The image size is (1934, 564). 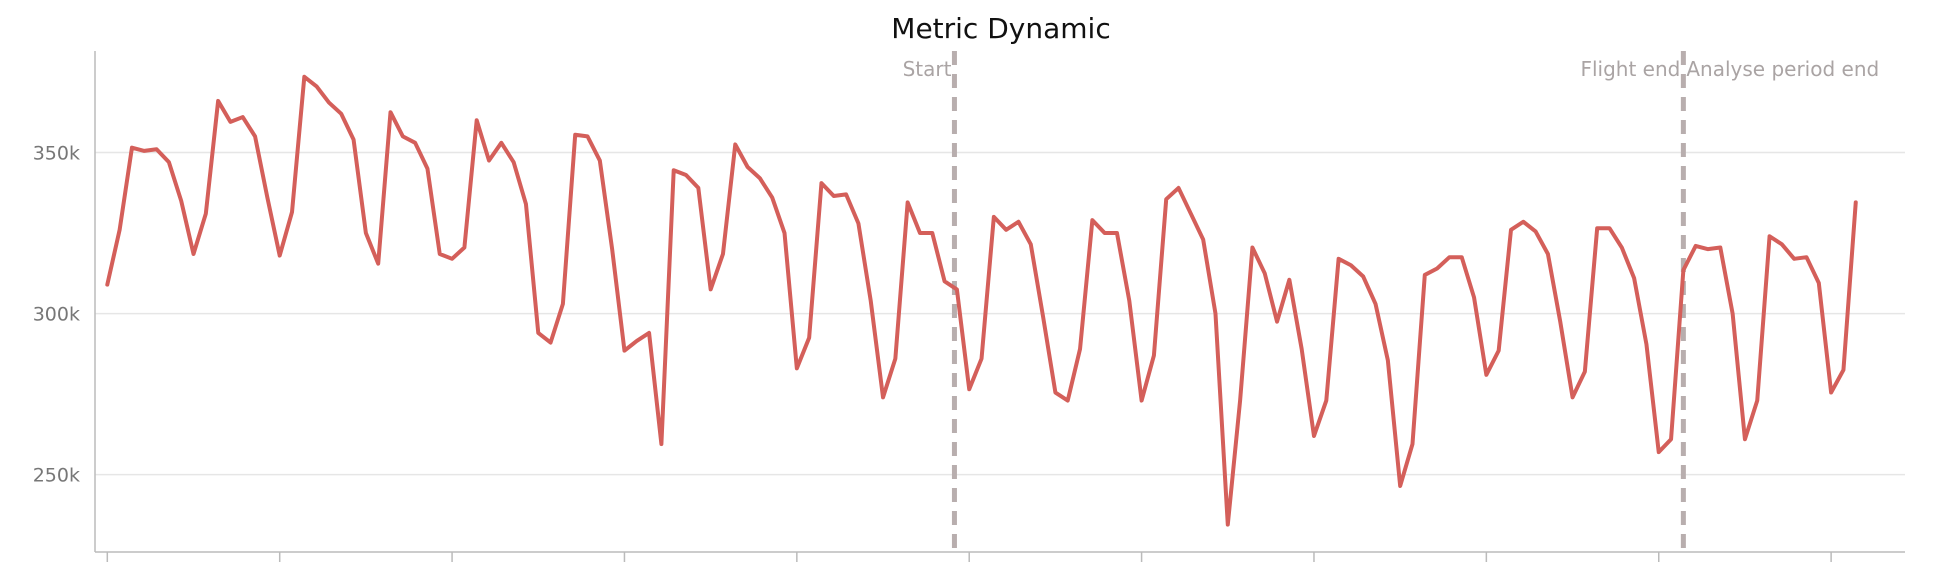 I want to click on y-tick-label-2: 350k, so click(x=56, y=153).